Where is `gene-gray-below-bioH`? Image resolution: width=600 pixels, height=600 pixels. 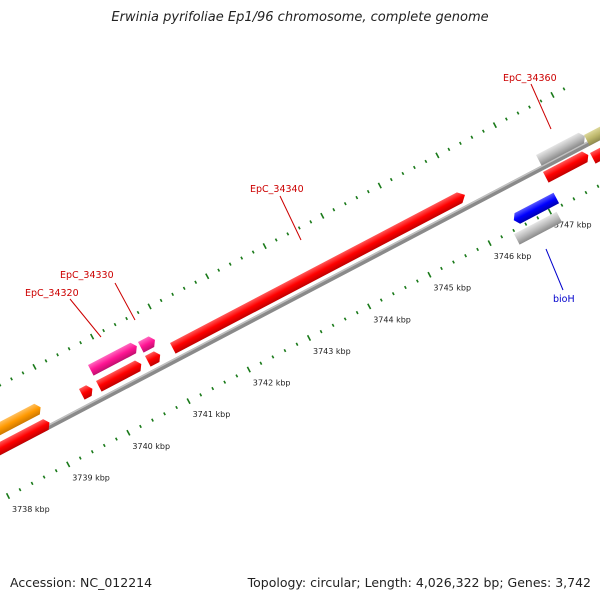 gene-gray-below-bioH is located at coordinates (538, 228).